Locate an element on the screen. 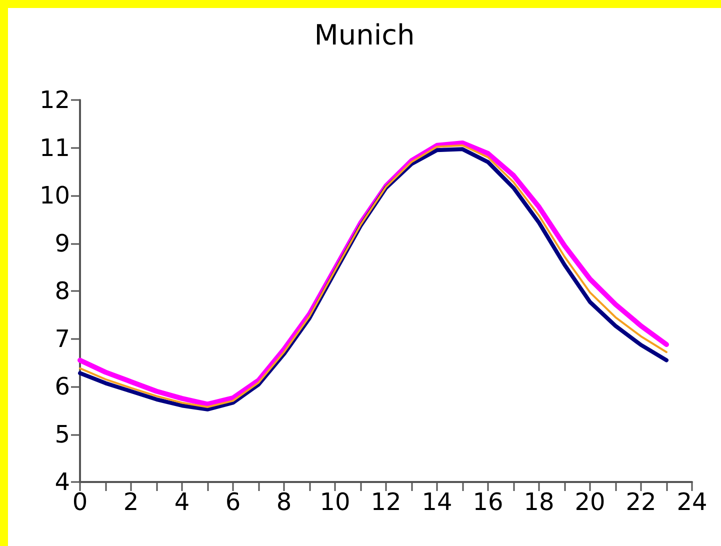  x-tick-label: 8 is located at coordinates (284, 502).